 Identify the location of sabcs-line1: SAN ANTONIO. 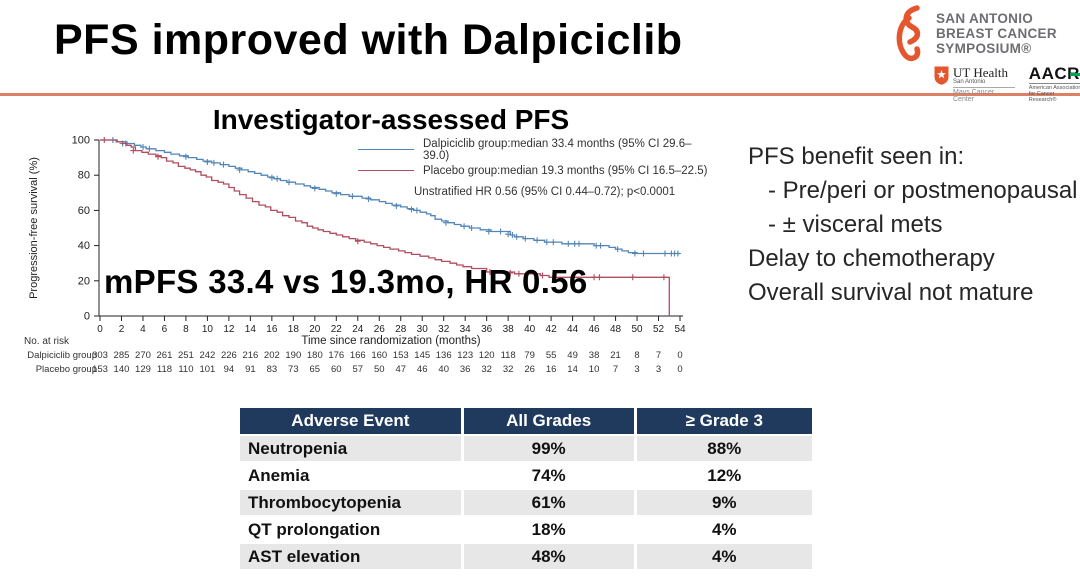
(985, 18).